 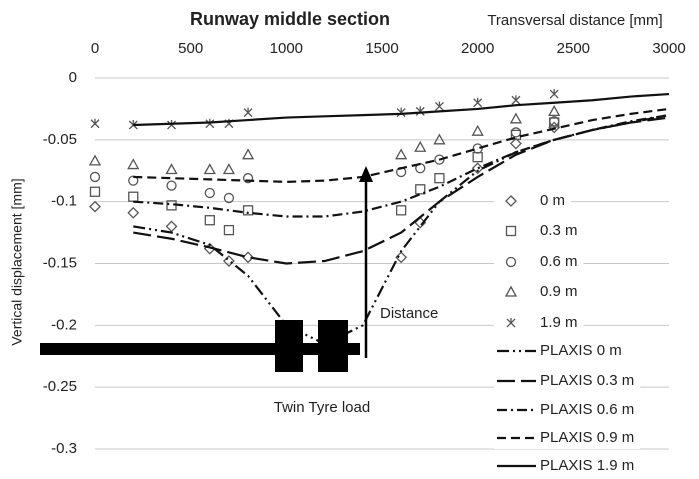 I want to click on y-tick-label: -0.25, so click(x=60, y=386).